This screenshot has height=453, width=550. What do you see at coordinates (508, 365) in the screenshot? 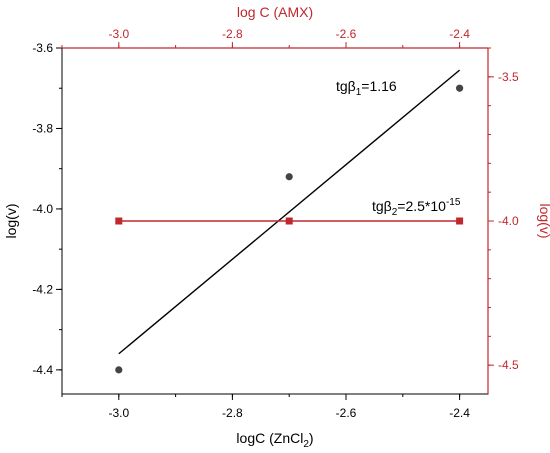
I see `y2-tick-label: -4.5` at bounding box center [508, 365].